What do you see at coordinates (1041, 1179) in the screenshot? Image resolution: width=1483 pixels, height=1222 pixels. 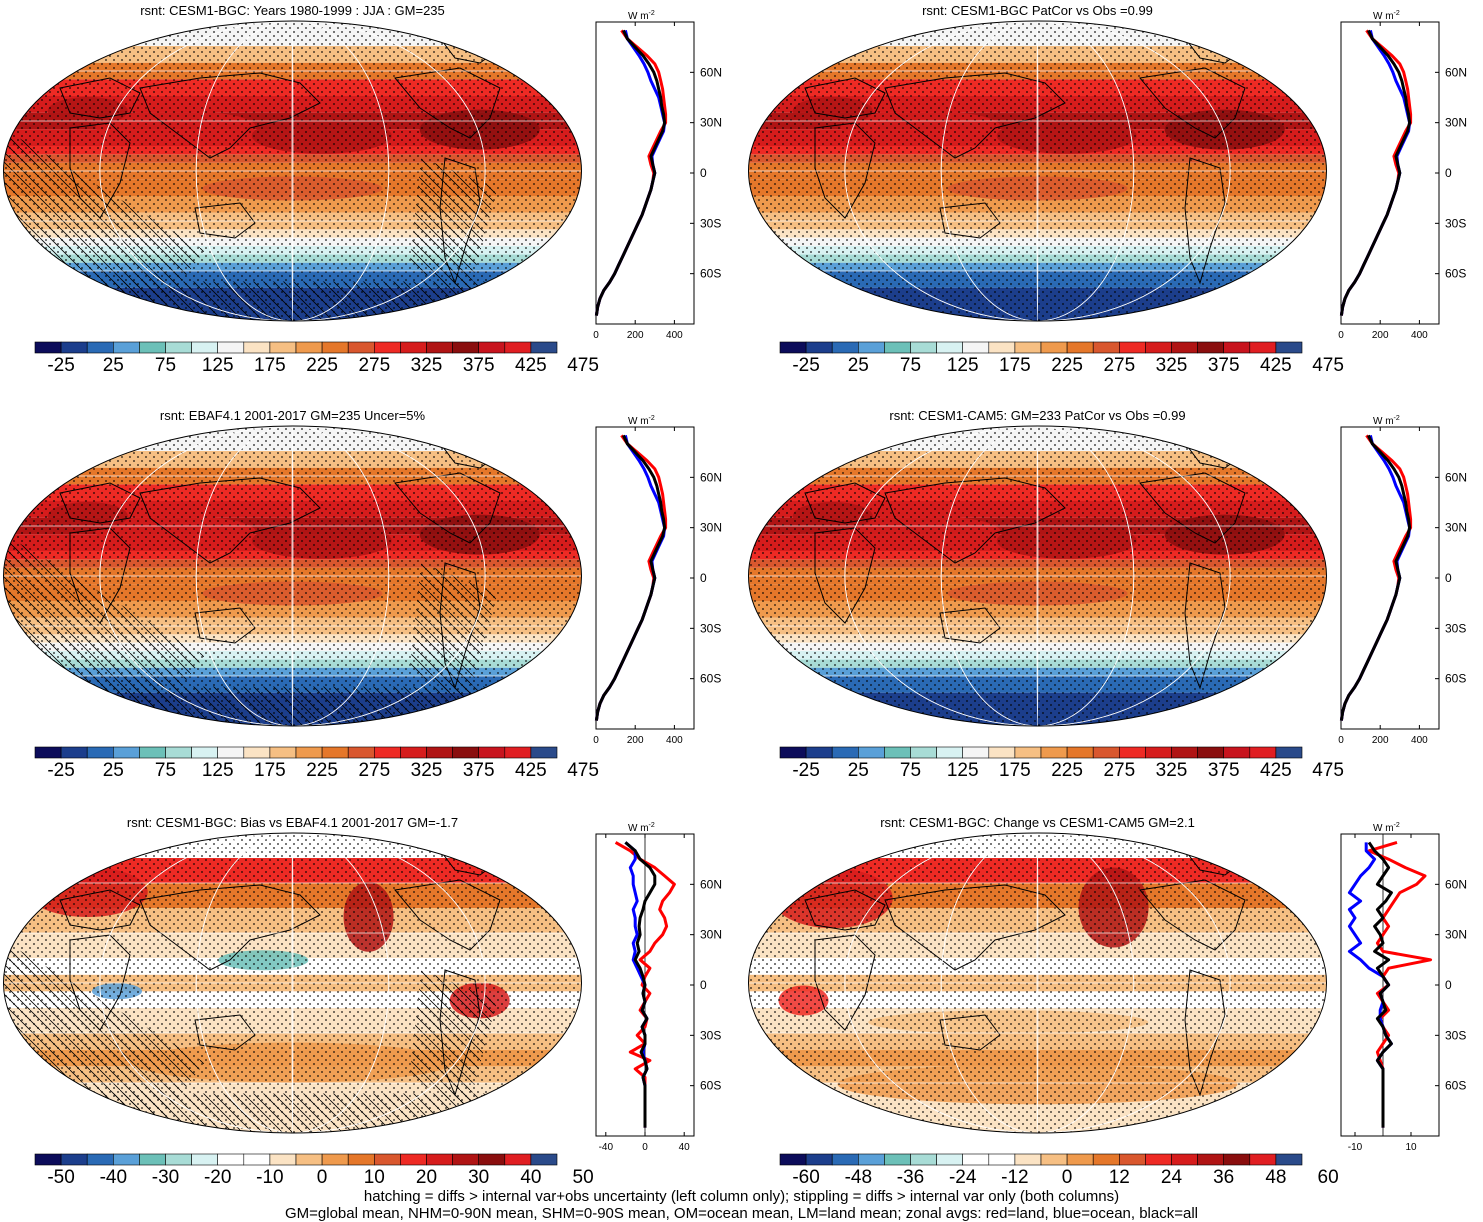 I see `colorbar-labels: -60 -48 -36 -24 -12 0 12 24 36 48 60` at bounding box center [1041, 1179].